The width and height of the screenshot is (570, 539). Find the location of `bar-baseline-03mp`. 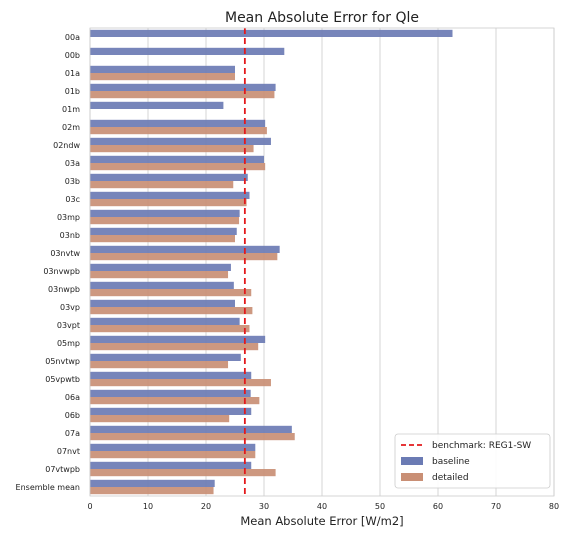

bar-baseline-03mp is located at coordinates (165, 213).